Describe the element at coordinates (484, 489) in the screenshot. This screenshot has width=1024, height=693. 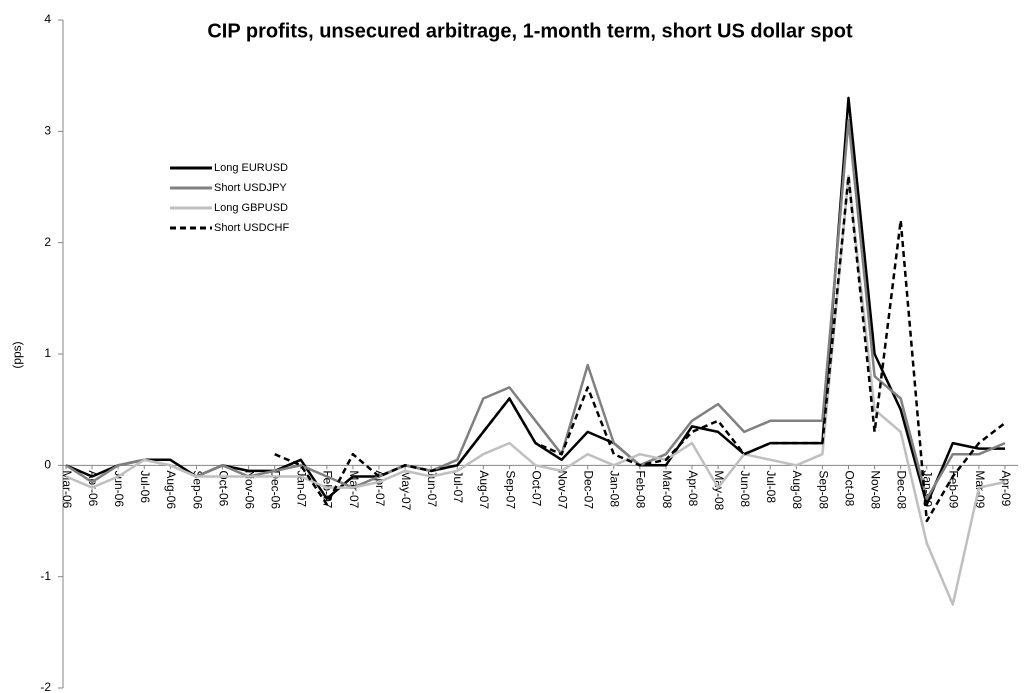
I see `x-tick-label: Aug-07` at that location.